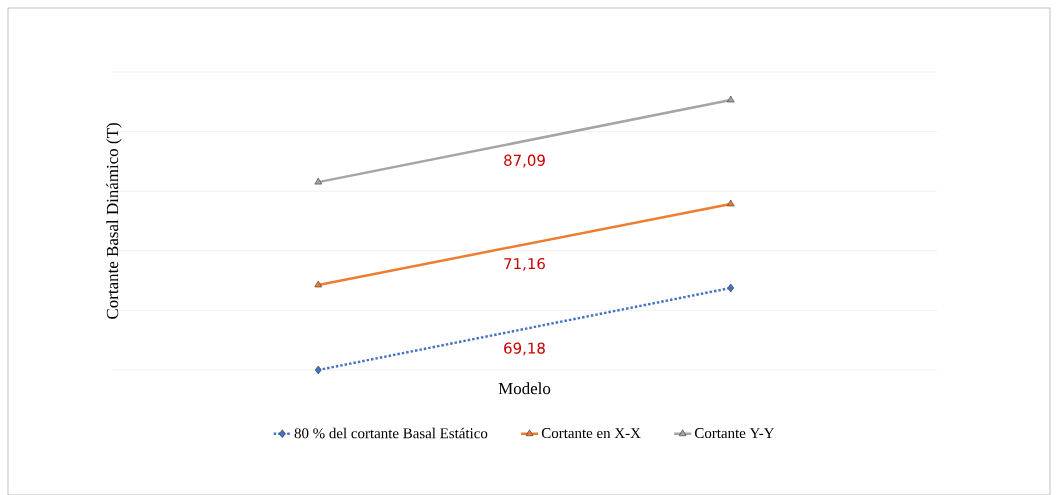 The width and height of the screenshot is (1056, 495). What do you see at coordinates (734, 432) in the screenshot?
I see `legend-label: Cortante Y-Y` at bounding box center [734, 432].